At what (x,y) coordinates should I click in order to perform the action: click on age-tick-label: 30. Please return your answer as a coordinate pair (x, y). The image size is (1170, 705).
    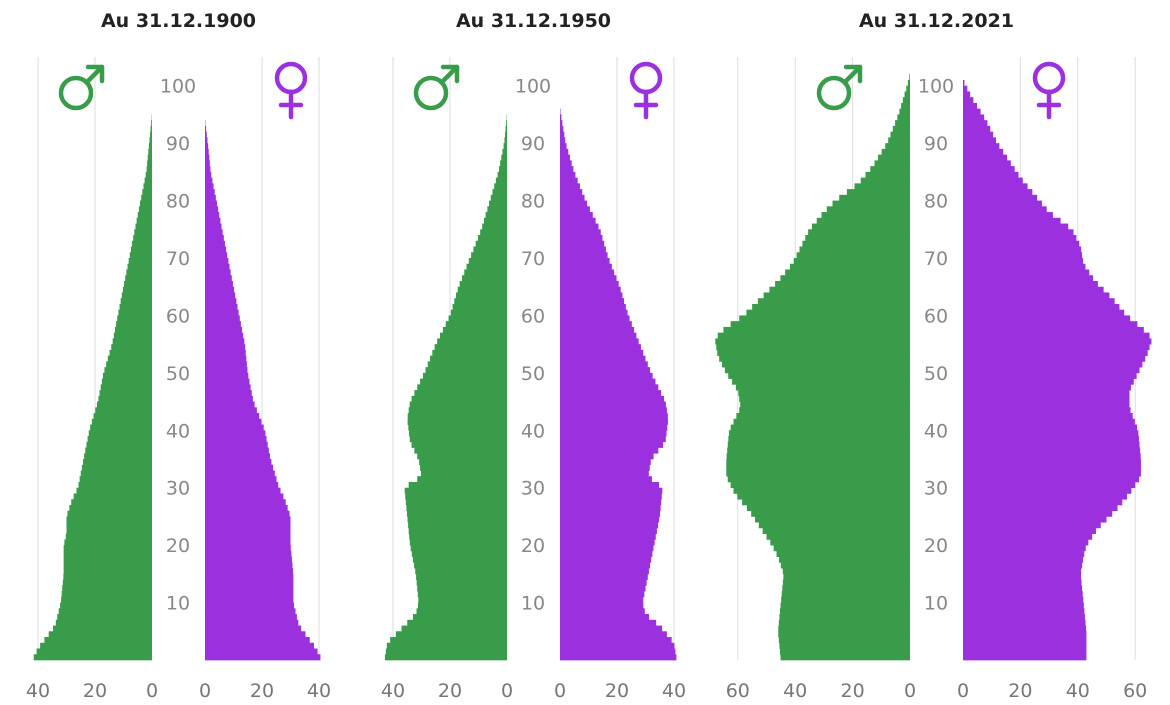
    Looking at the image, I should click on (936, 489).